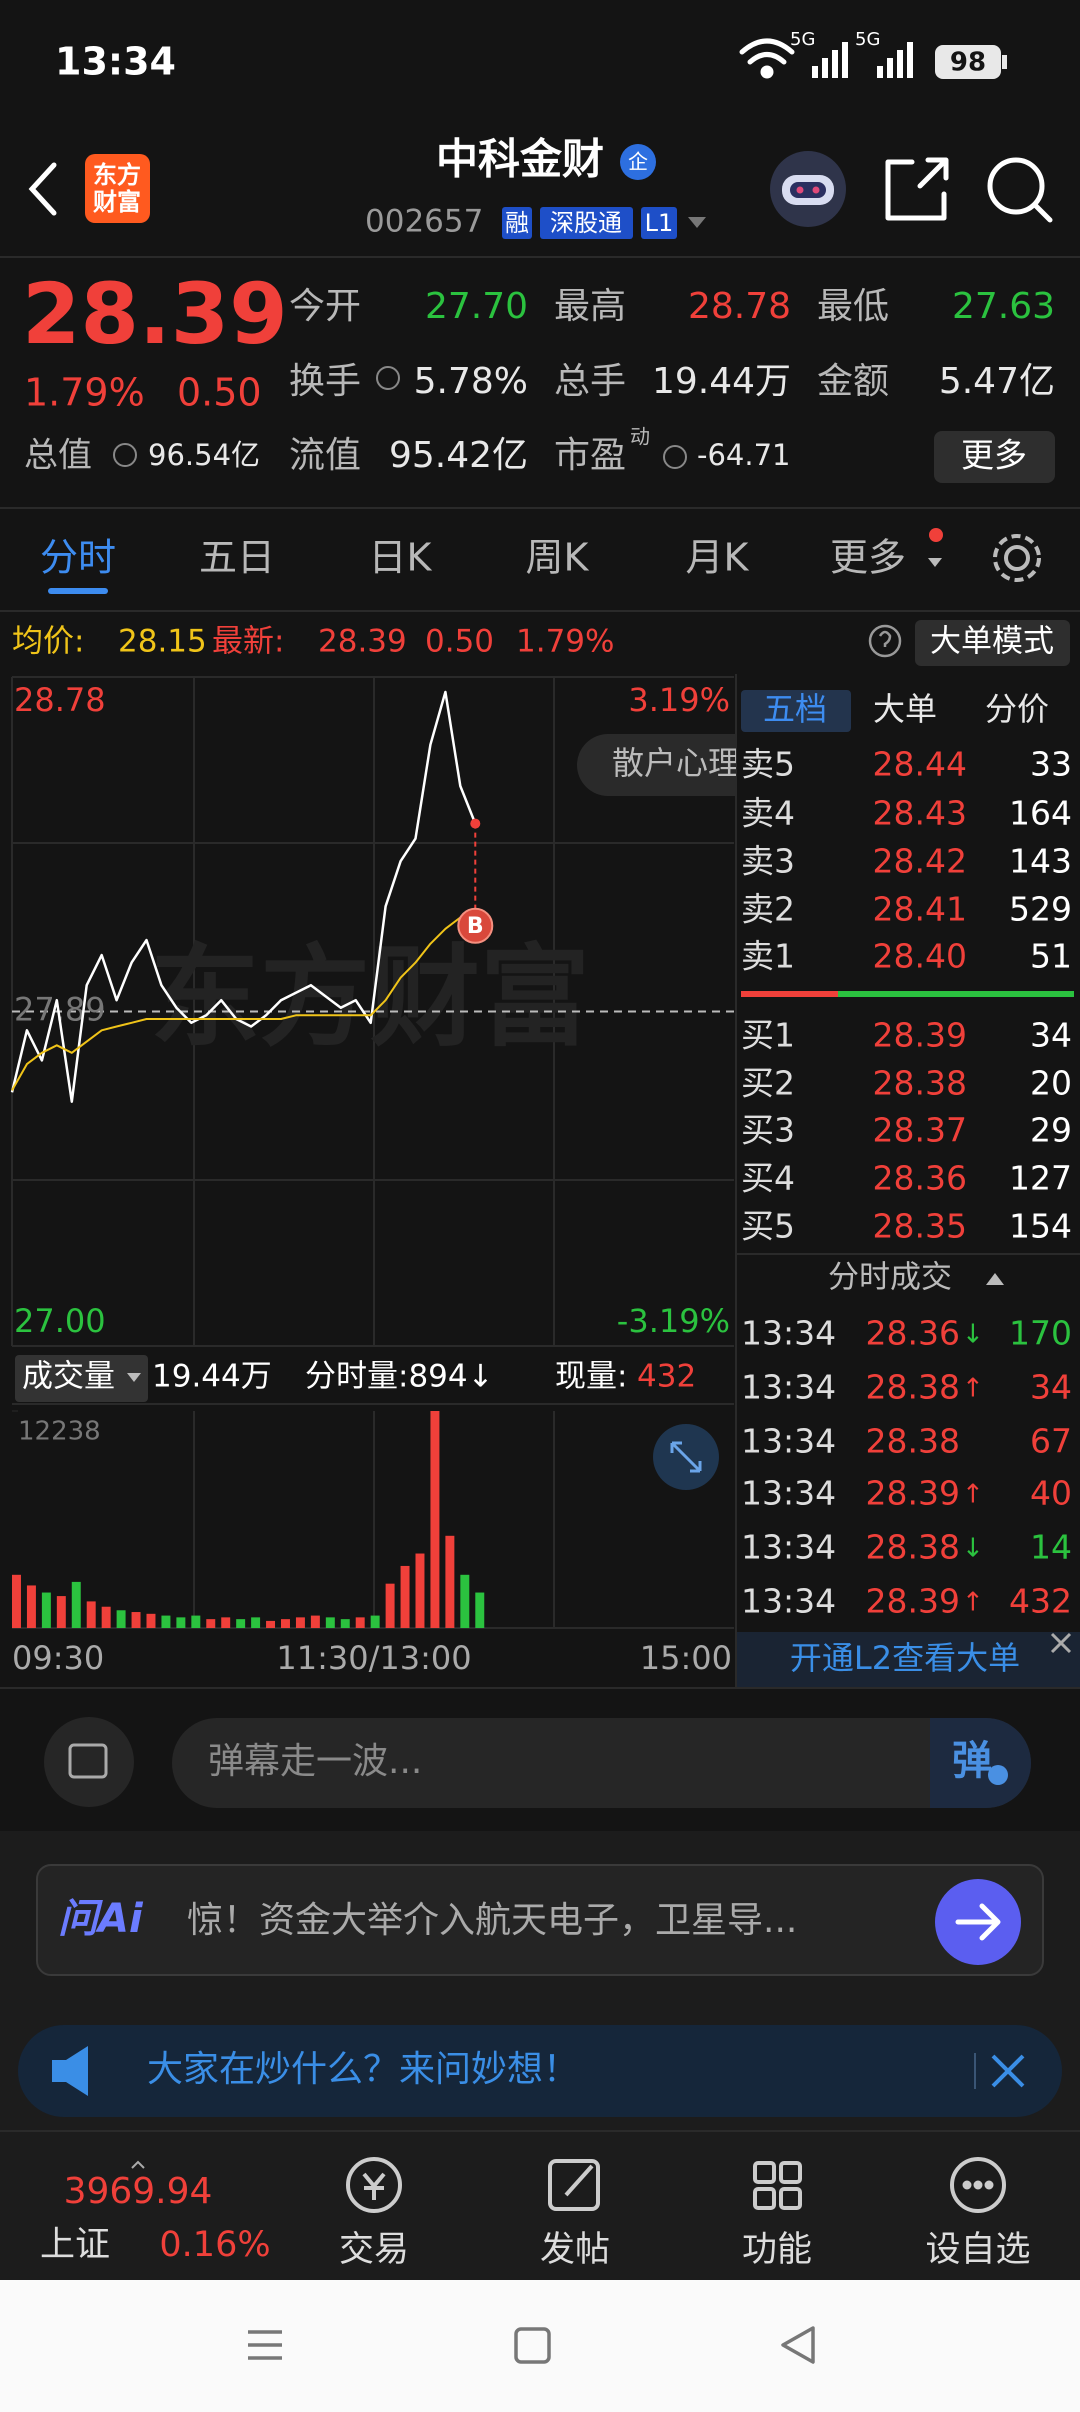 This screenshot has height=2412, width=1080. What do you see at coordinates (977, 2250) in the screenshot?
I see `nav-item: 设自选` at bounding box center [977, 2250].